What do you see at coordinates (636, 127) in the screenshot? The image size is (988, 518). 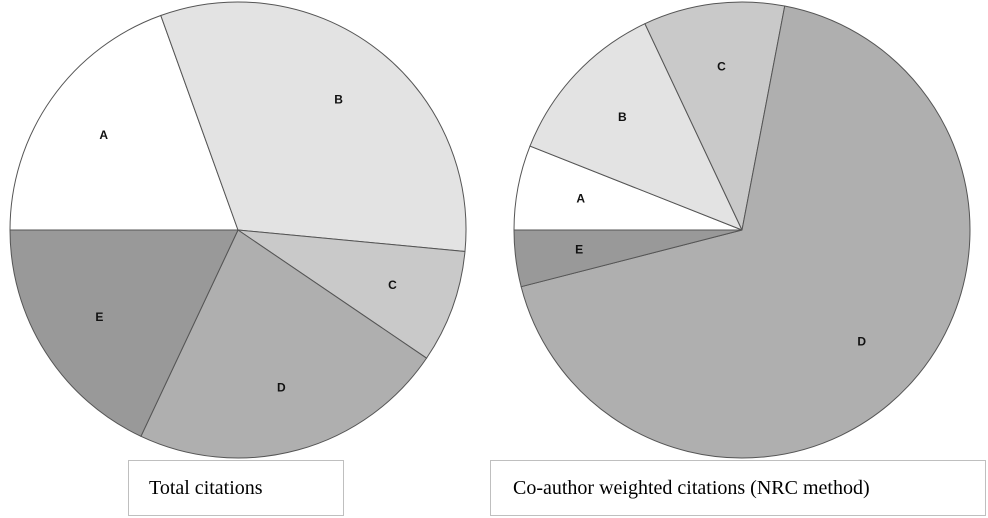 I see `pie-slice-b` at bounding box center [636, 127].